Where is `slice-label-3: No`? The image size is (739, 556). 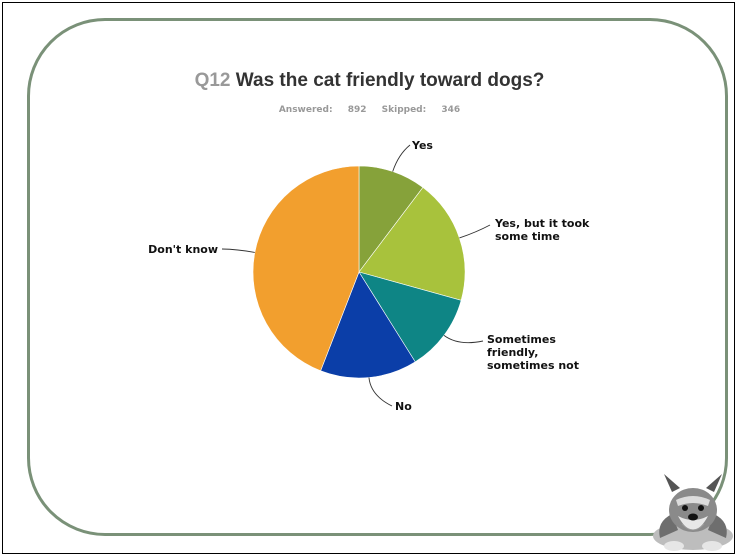
slice-label-3: No is located at coordinates (403, 406).